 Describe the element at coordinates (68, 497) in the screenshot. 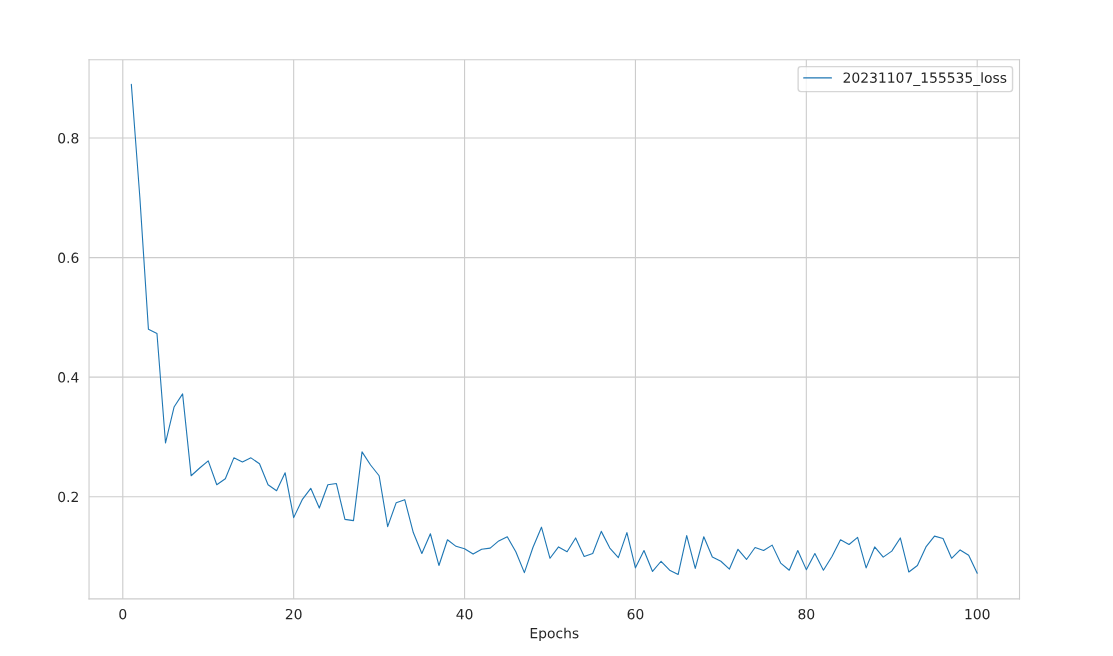

I see `y-tick-label: 0.2` at that location.